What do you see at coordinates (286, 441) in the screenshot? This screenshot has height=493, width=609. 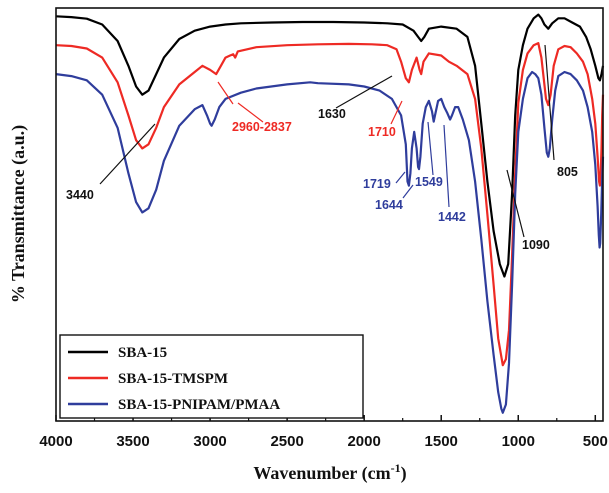 I see `x-tick-label-2500: 2500` at bounding box center [286, 441].